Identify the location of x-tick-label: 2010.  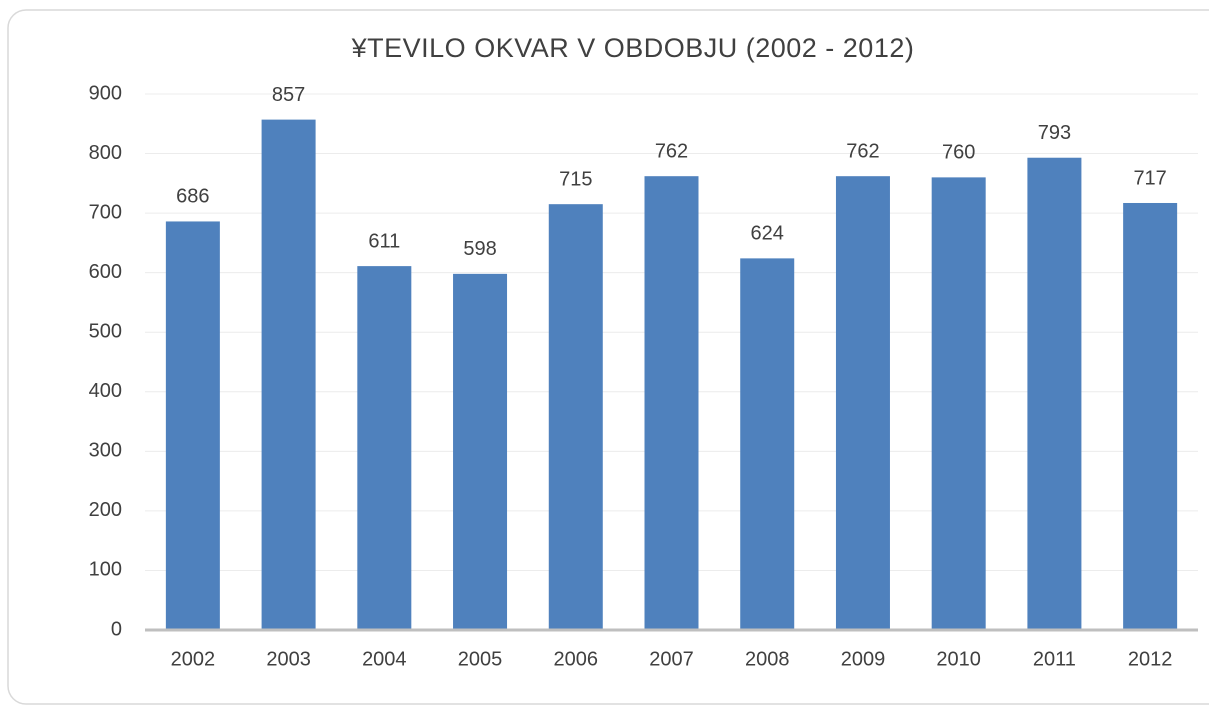
(958, 659).